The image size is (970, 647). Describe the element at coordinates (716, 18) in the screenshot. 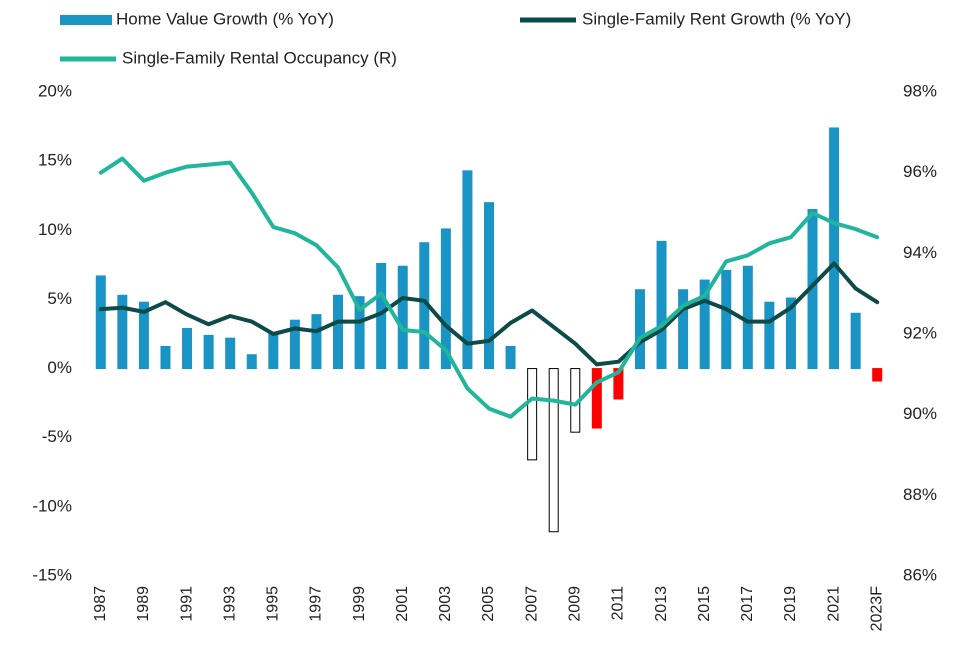

I see `legend-label: Single-Family Rent Growth (% YoY)` at that location.